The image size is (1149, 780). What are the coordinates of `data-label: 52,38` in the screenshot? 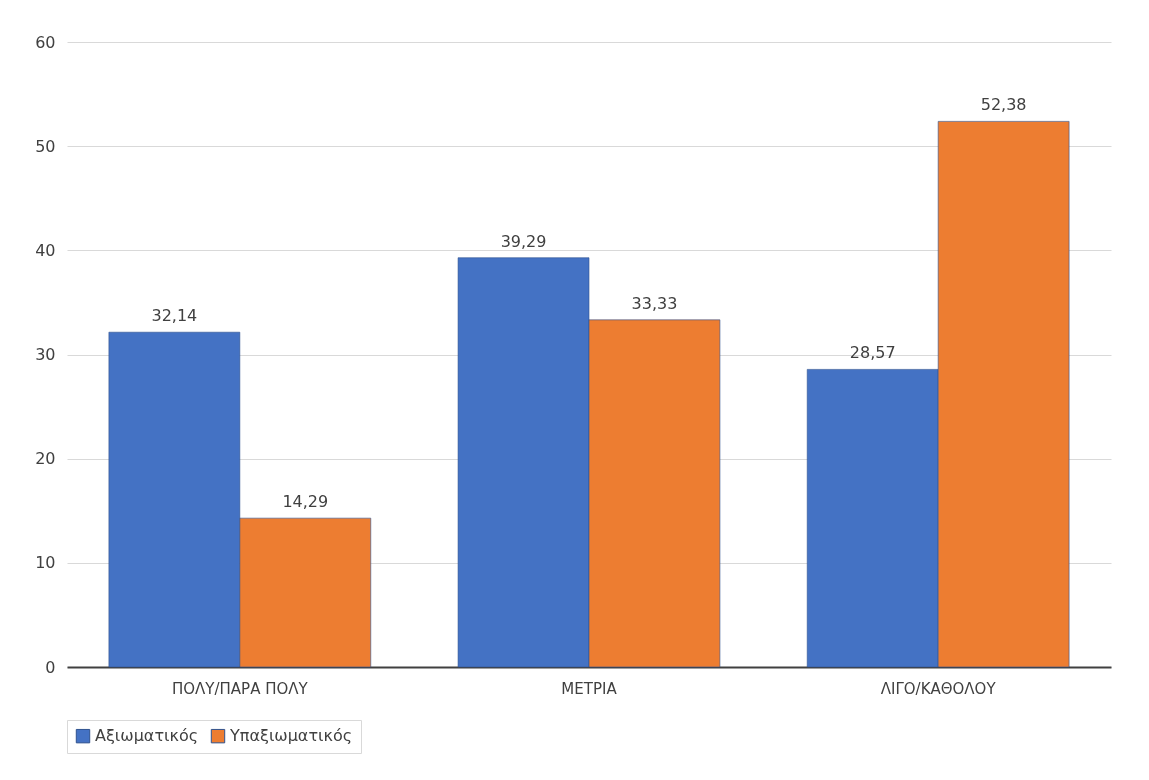 It's located at (1003, 105).